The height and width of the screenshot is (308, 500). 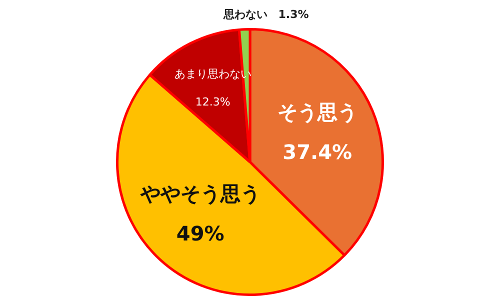 What do you see at coordinates (265, 15) in the screenshot?
I see `slice-label: 思わない 1.3%` at bounding box center [265, 15].